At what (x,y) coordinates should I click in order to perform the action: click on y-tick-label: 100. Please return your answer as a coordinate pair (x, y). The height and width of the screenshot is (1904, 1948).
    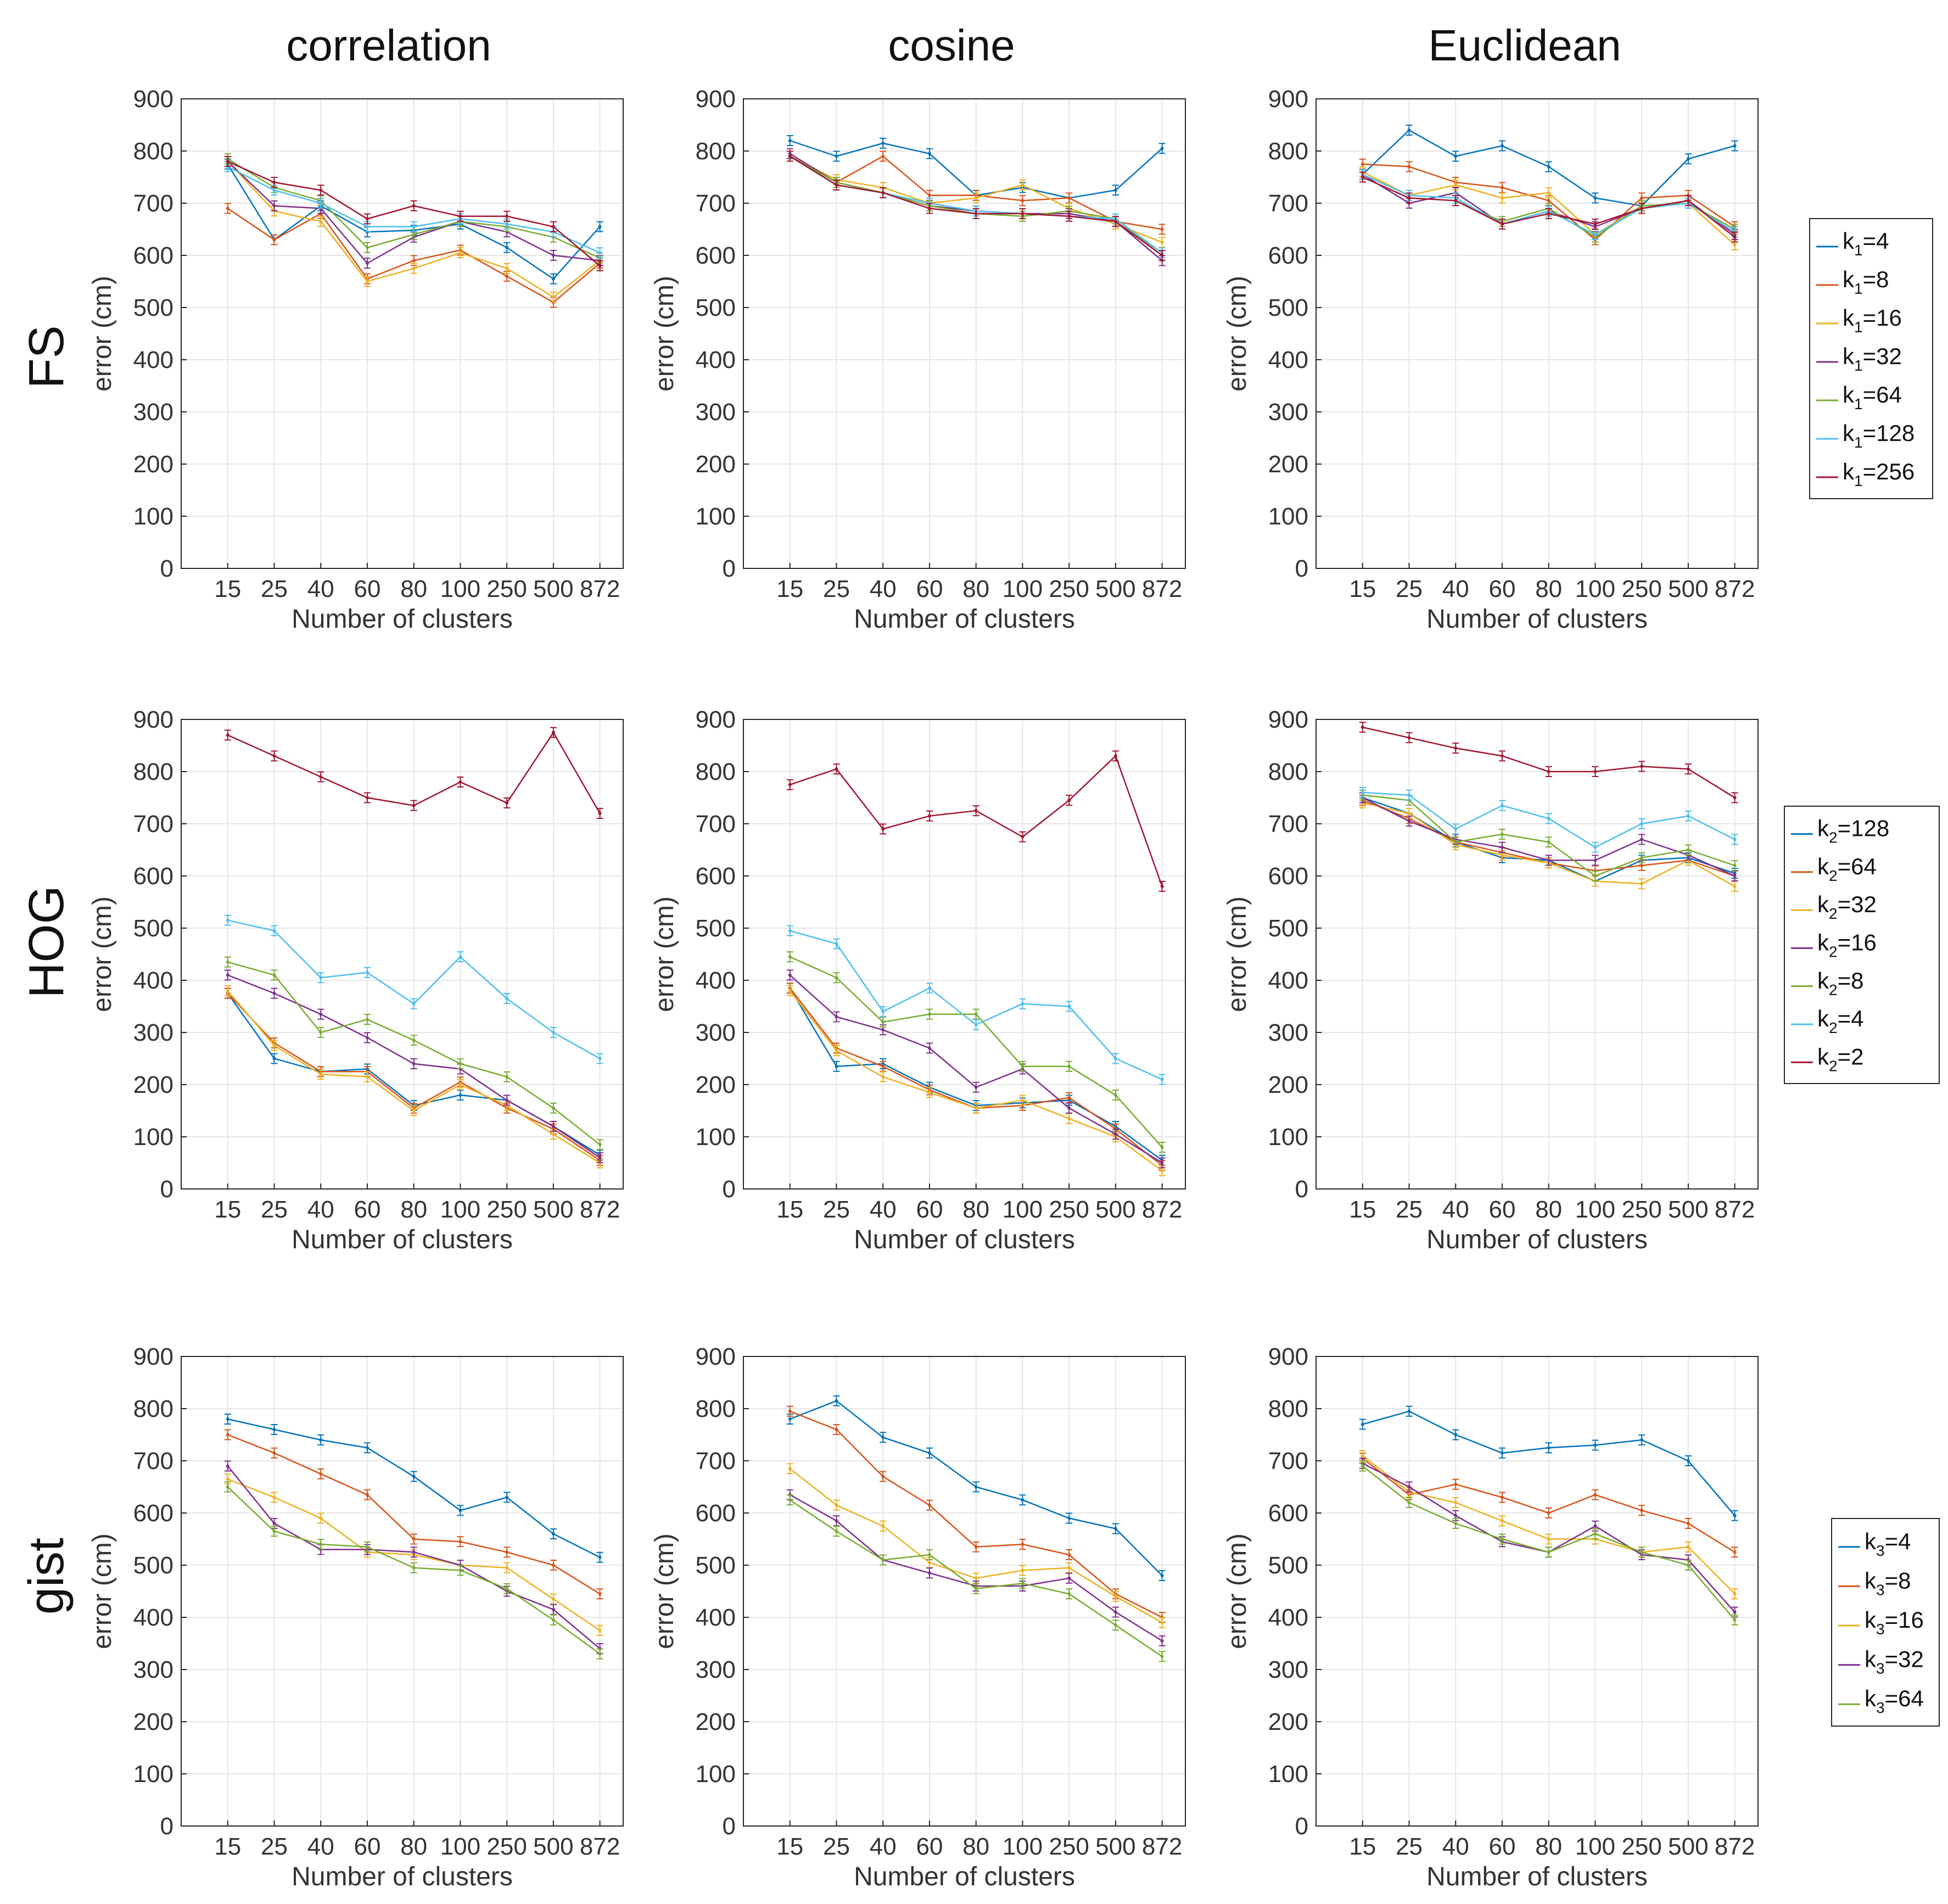
    Looking at the image, I should click on (153, 1774).